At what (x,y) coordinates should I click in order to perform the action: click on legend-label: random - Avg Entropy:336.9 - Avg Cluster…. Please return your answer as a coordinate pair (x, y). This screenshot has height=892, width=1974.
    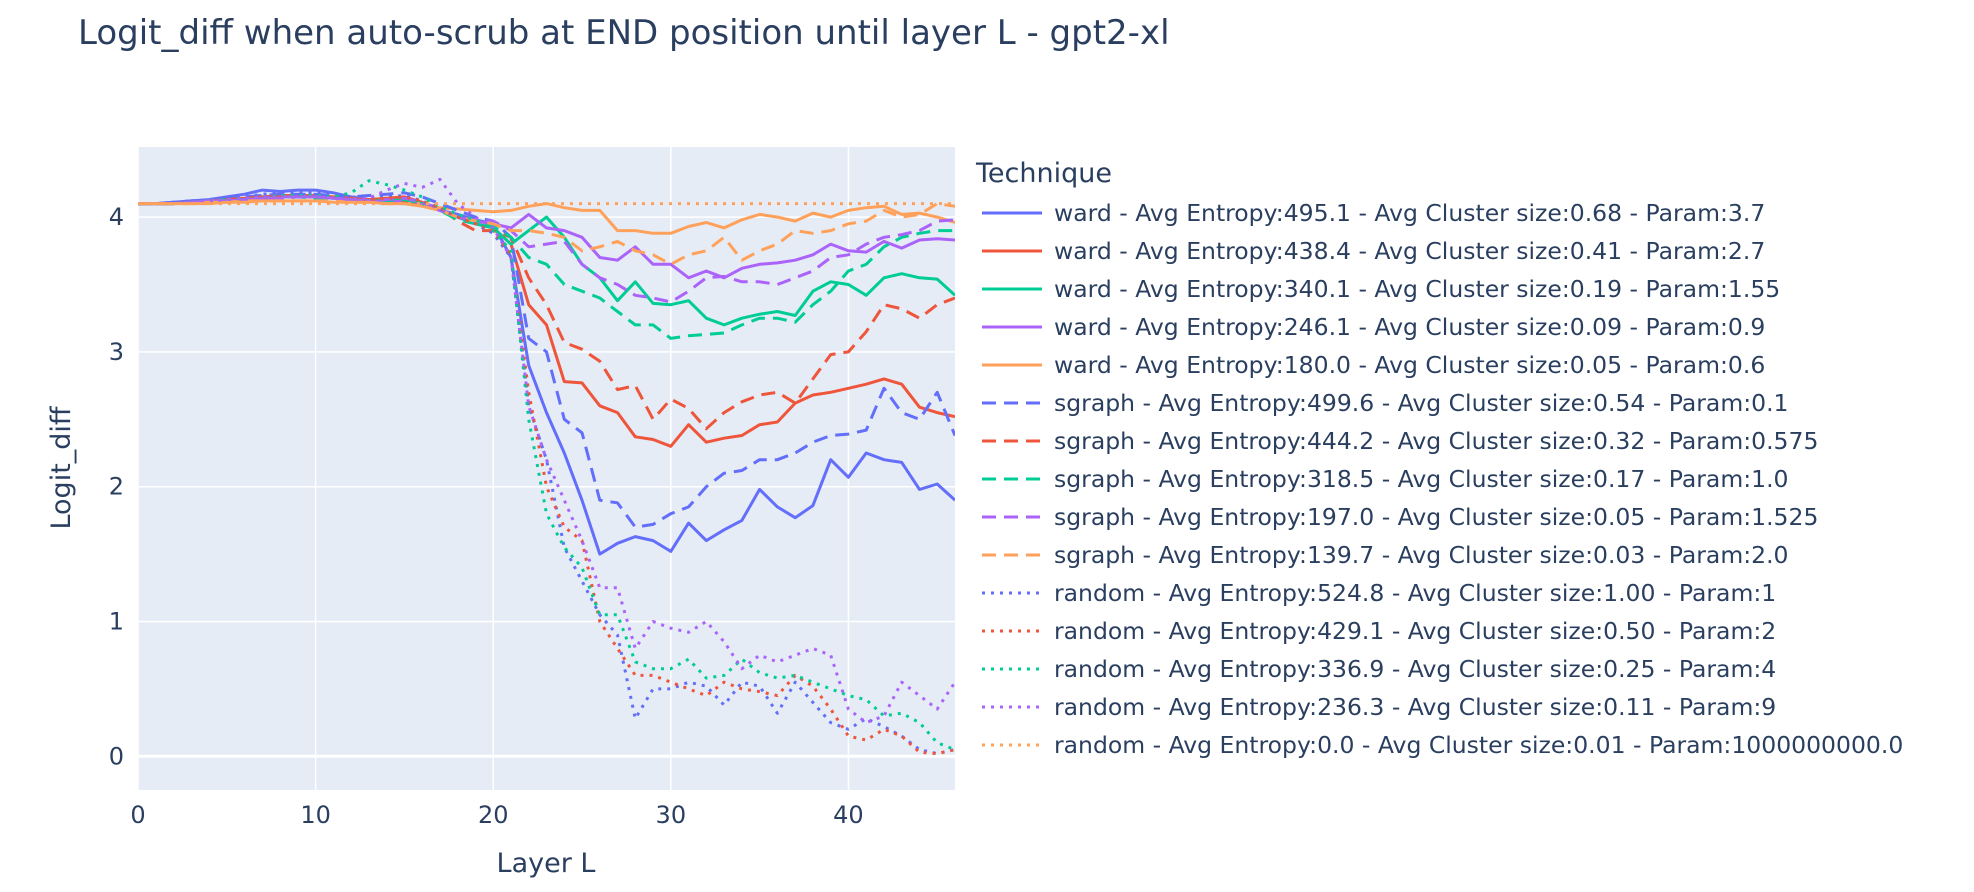
    Looking at the image, I should click on (1415, 669).